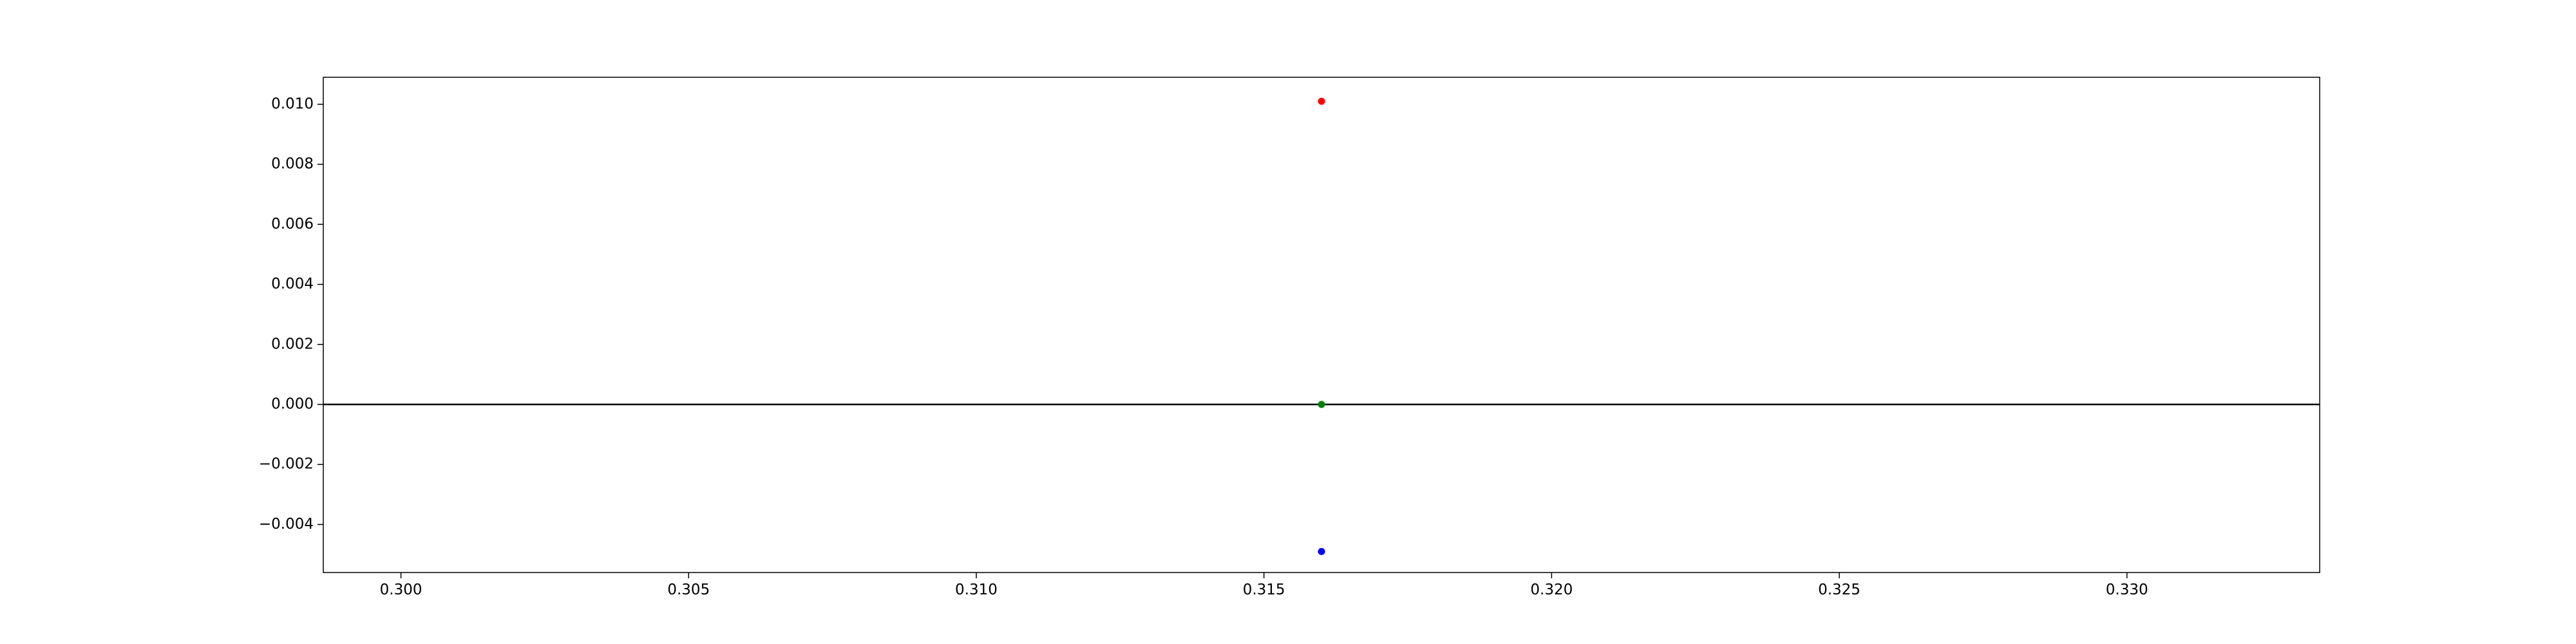  Describe the element at coordinates (293, 224) in the screenshot. I see `y-tick-label: 0.006` at that location.